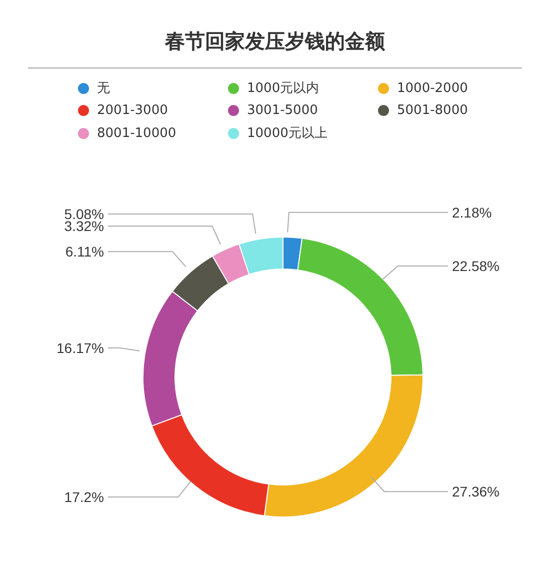 The width and height of the screenshot is (550, 582). Describe the element at coordinates (84, 252) in the screenshot. I see `data-label: 6.11%` at that location.